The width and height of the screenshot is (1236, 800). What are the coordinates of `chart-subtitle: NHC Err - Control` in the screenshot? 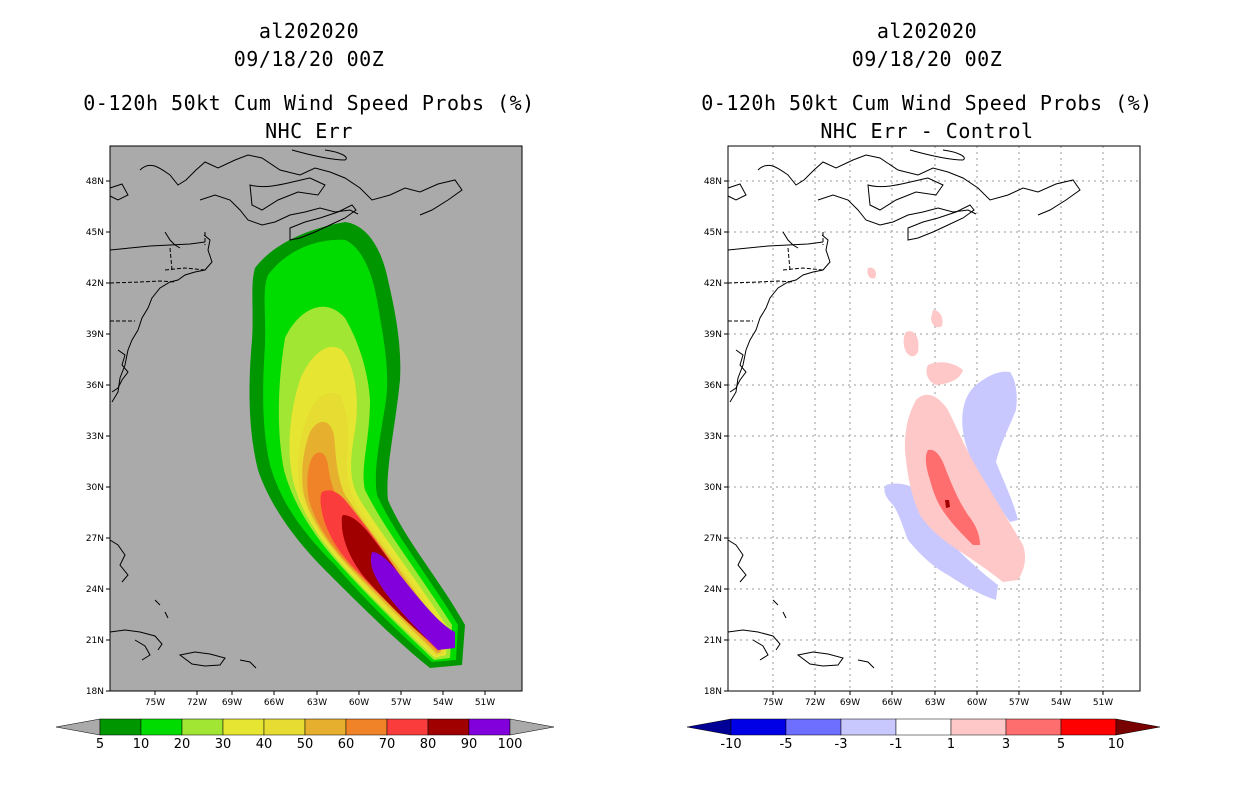 It's located at (927, 131).